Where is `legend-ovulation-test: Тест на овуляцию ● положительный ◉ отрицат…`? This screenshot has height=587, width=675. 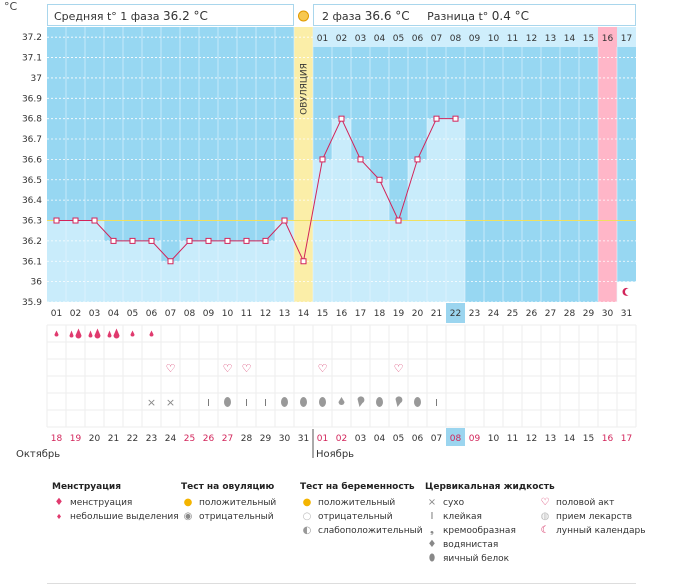
legend-ovulation-test: Тест на овуляцию ● положительный ◉ отрицат… is located at coordinates (228, 503).